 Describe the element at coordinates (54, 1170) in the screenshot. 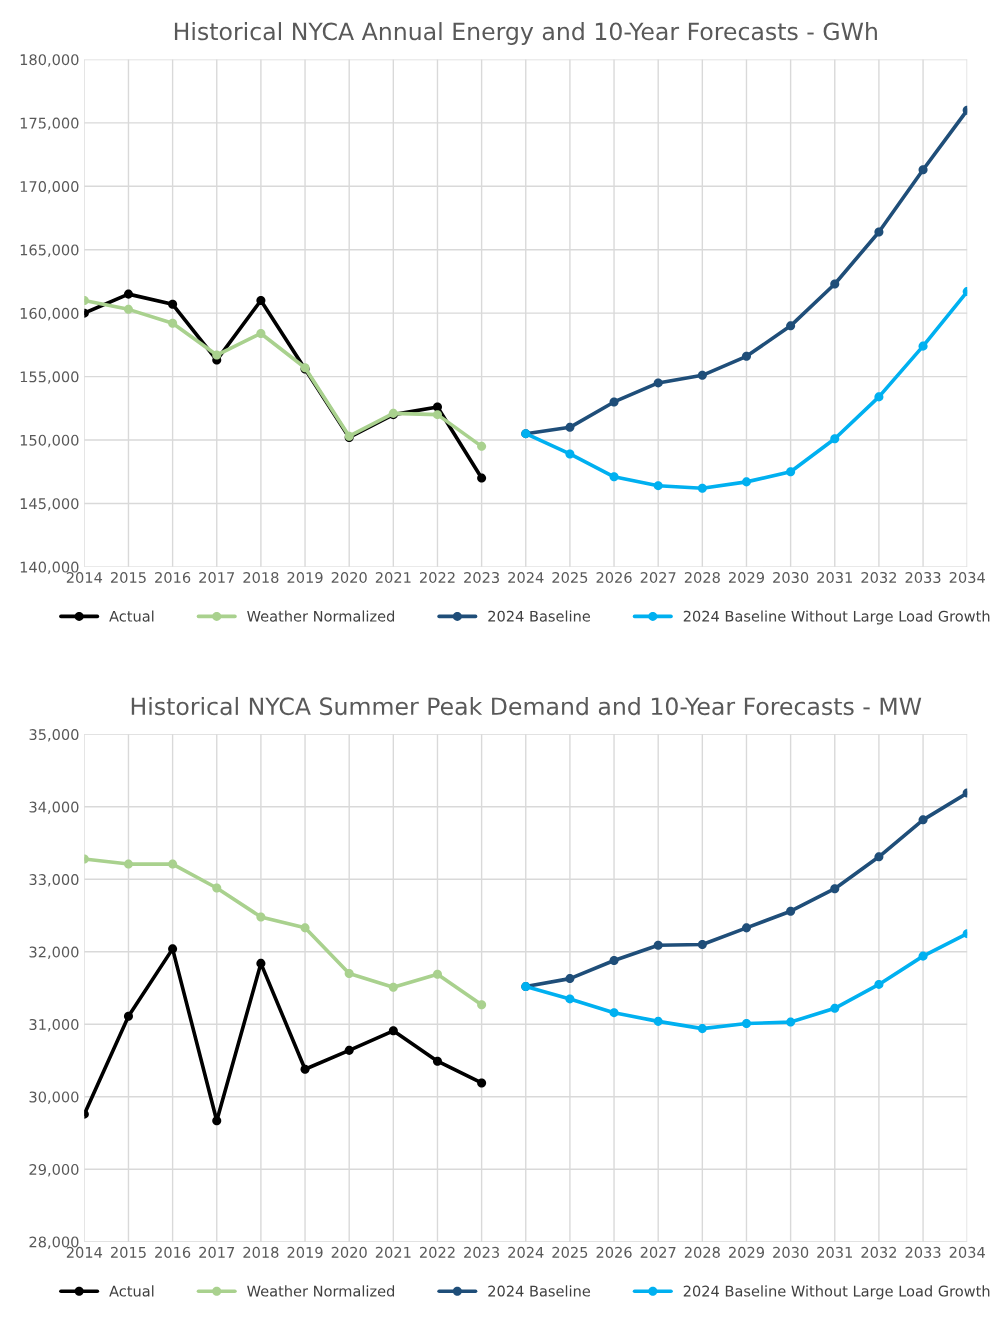

I see `y-tick-label: 29,000` at that location.